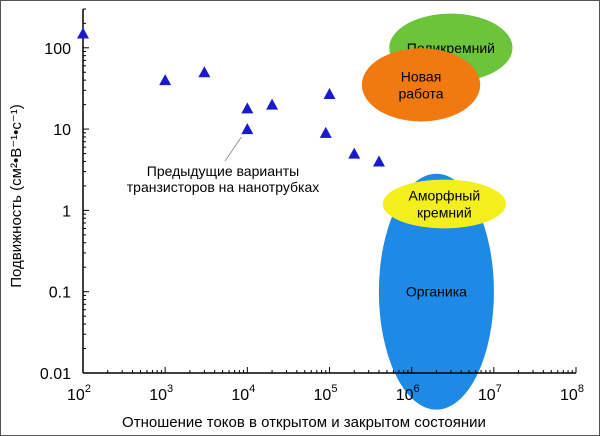 Image resolution: width=600 pixels, height=436 pixels. Describe the element at coordinates (445, 195) in the screenshot. I see `region-label: Аморфный` at that location.